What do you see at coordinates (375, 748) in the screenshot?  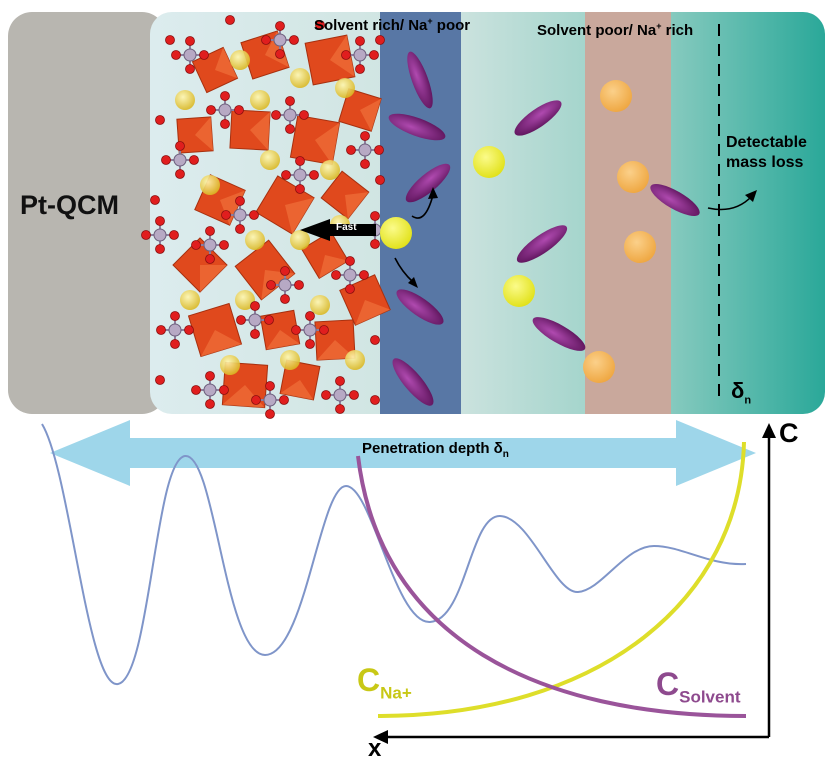 I see `distance-axis-label: x` at bounding box center [375, 748].